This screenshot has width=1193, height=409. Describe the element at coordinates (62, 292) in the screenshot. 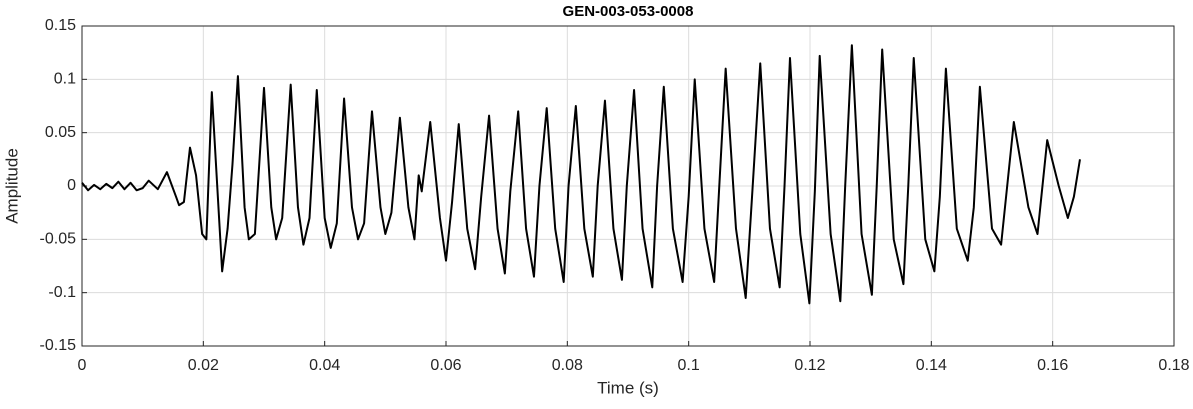

I see `y-tick-label: -0.1` at that location.